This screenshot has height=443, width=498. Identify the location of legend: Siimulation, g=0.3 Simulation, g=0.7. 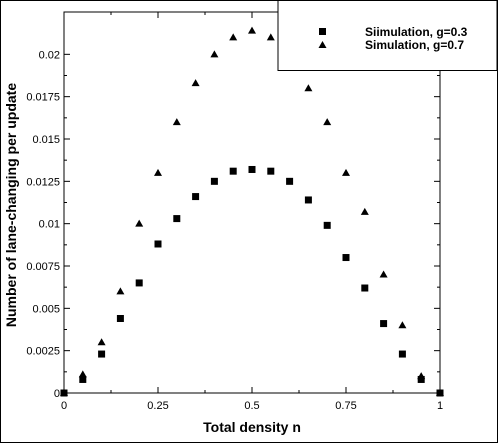
(387, 35).